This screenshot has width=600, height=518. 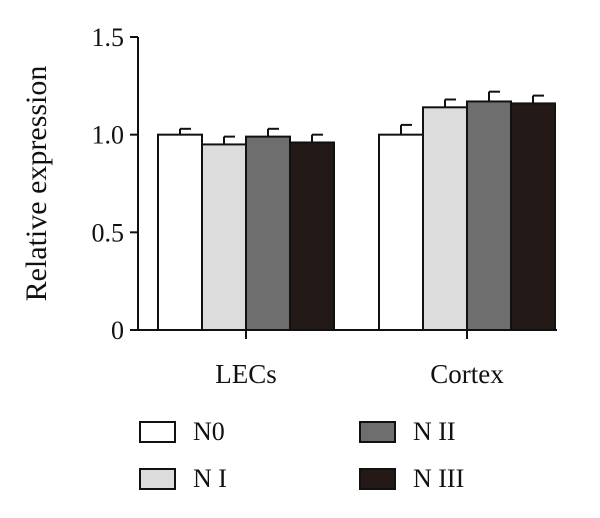 What do you see at coordinates (489, 215) in the screenshot?
I see `bar-cortex-nii` at bounding box center [489, 215].